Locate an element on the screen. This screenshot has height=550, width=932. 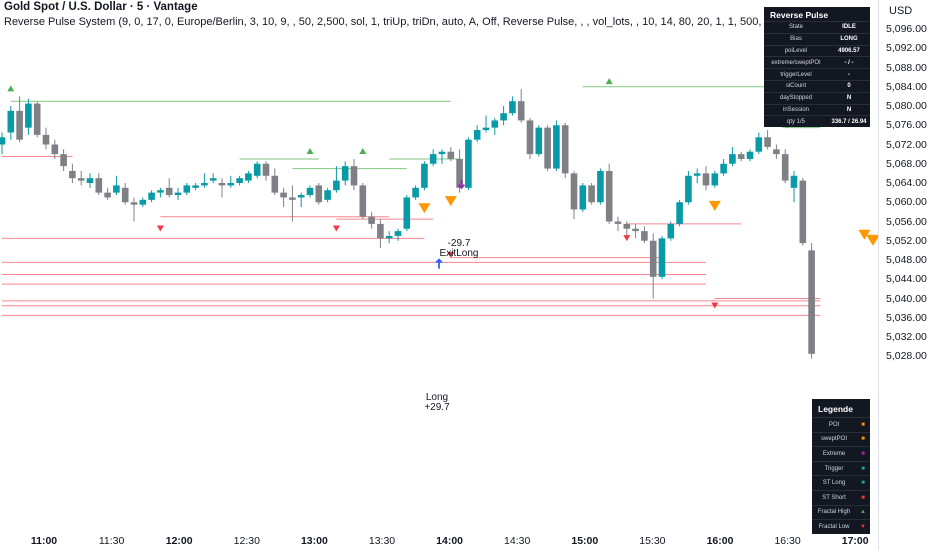
legend-key: sweptPOI is located at coordinates (833, 439).